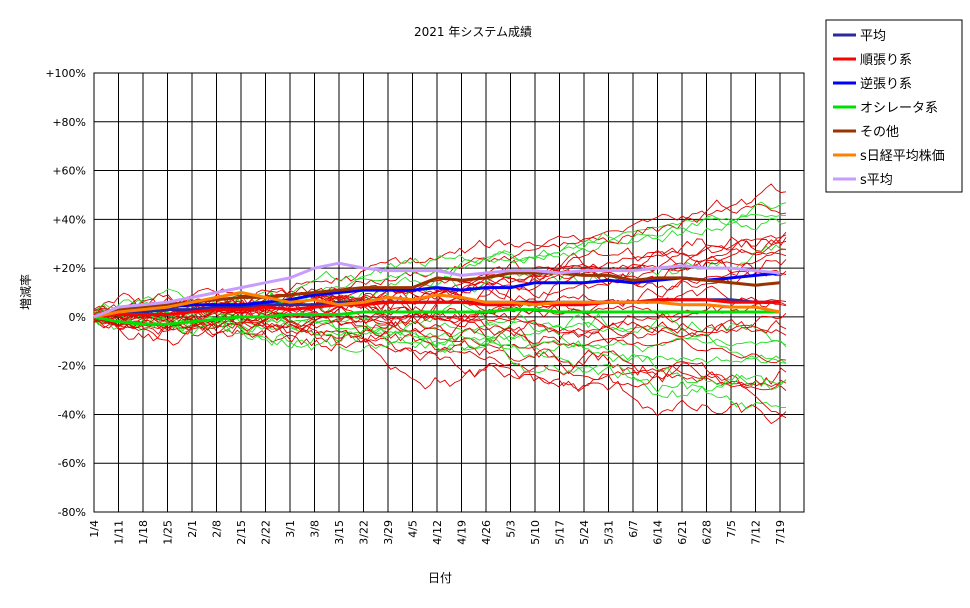 This screenshot has height=608, width=970. I want to click on x-tick-label: 3/22, so click(364, 532).